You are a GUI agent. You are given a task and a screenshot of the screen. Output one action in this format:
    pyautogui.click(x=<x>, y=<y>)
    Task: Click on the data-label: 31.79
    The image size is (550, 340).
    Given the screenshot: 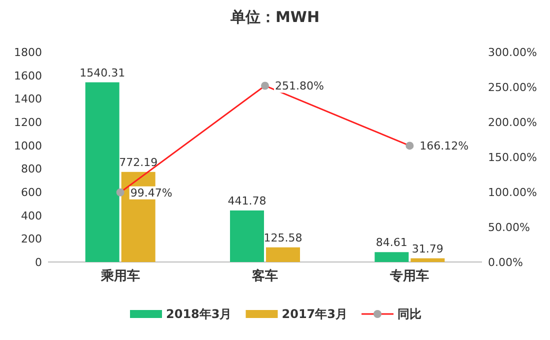 What is the action you would take?
    pyautogui.click(x=428, y=249)
    